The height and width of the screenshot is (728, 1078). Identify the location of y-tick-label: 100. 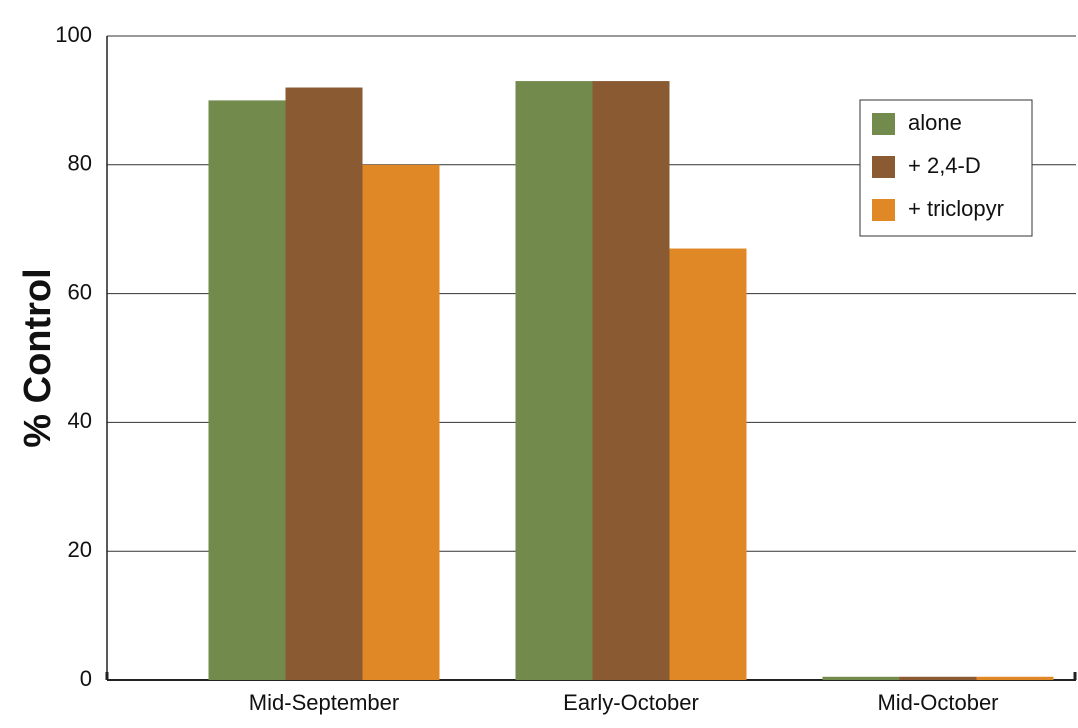
(73, 34).